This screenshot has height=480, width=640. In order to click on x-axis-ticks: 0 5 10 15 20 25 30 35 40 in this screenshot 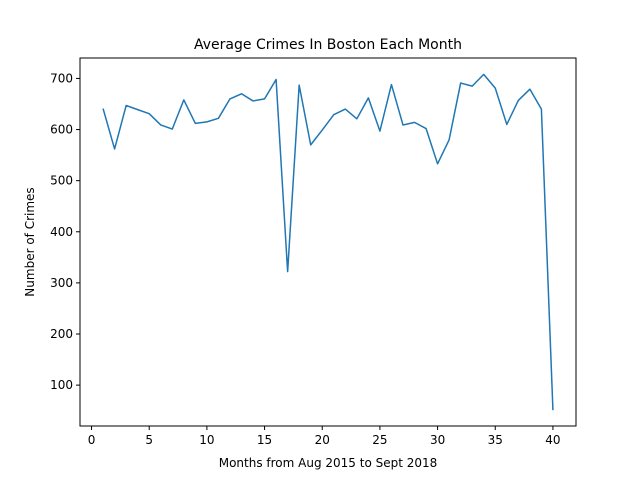, I will do `click(324, 436)`.